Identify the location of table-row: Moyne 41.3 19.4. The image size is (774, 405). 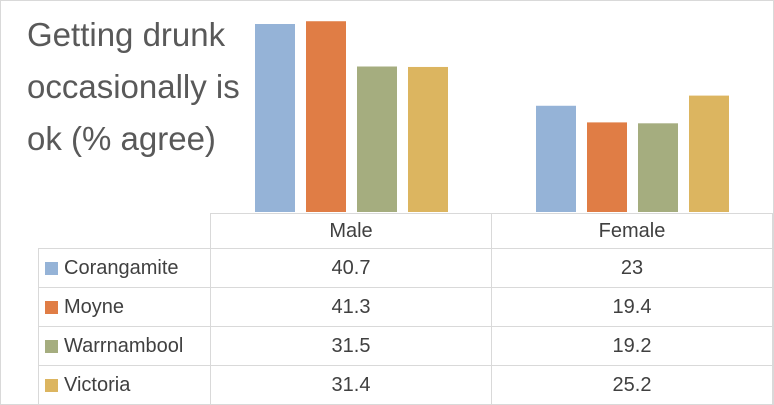
(405, 307).